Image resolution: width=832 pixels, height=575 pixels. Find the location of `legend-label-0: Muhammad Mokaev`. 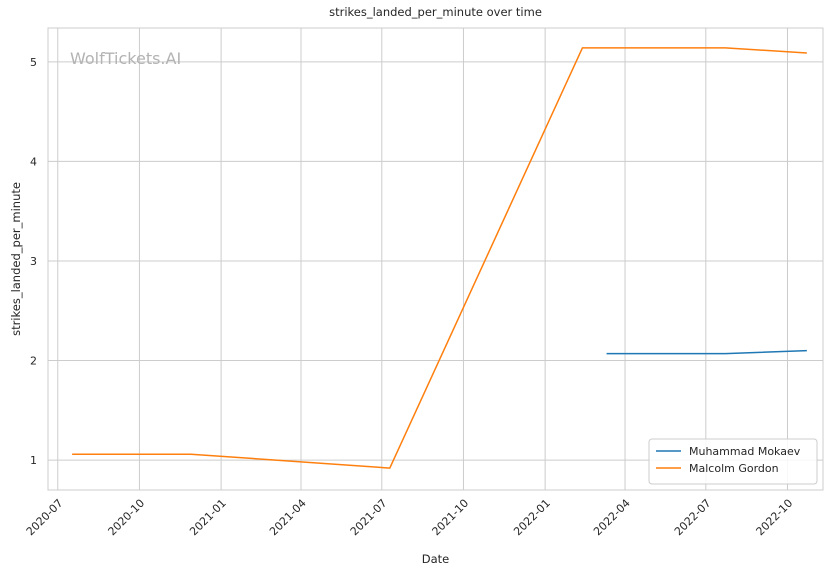

legend-label-0: Muhammad Mokaev is located at coordinates (745, 451).